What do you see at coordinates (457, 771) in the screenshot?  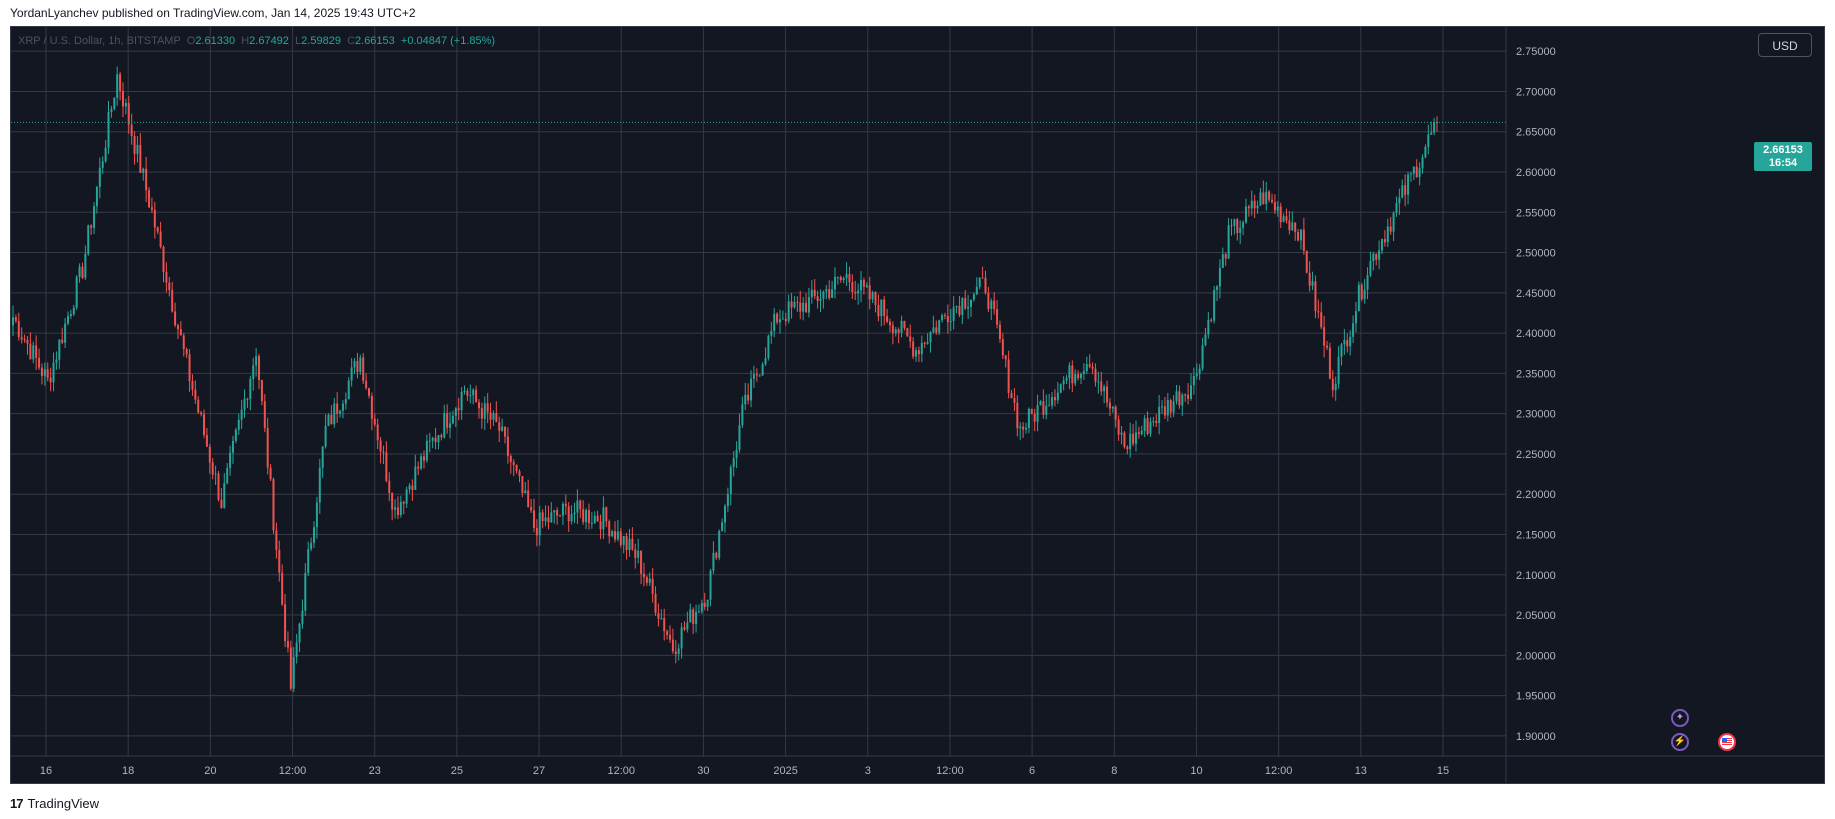 I see `x-tick-label: 25` at bounding box center [457, 771].